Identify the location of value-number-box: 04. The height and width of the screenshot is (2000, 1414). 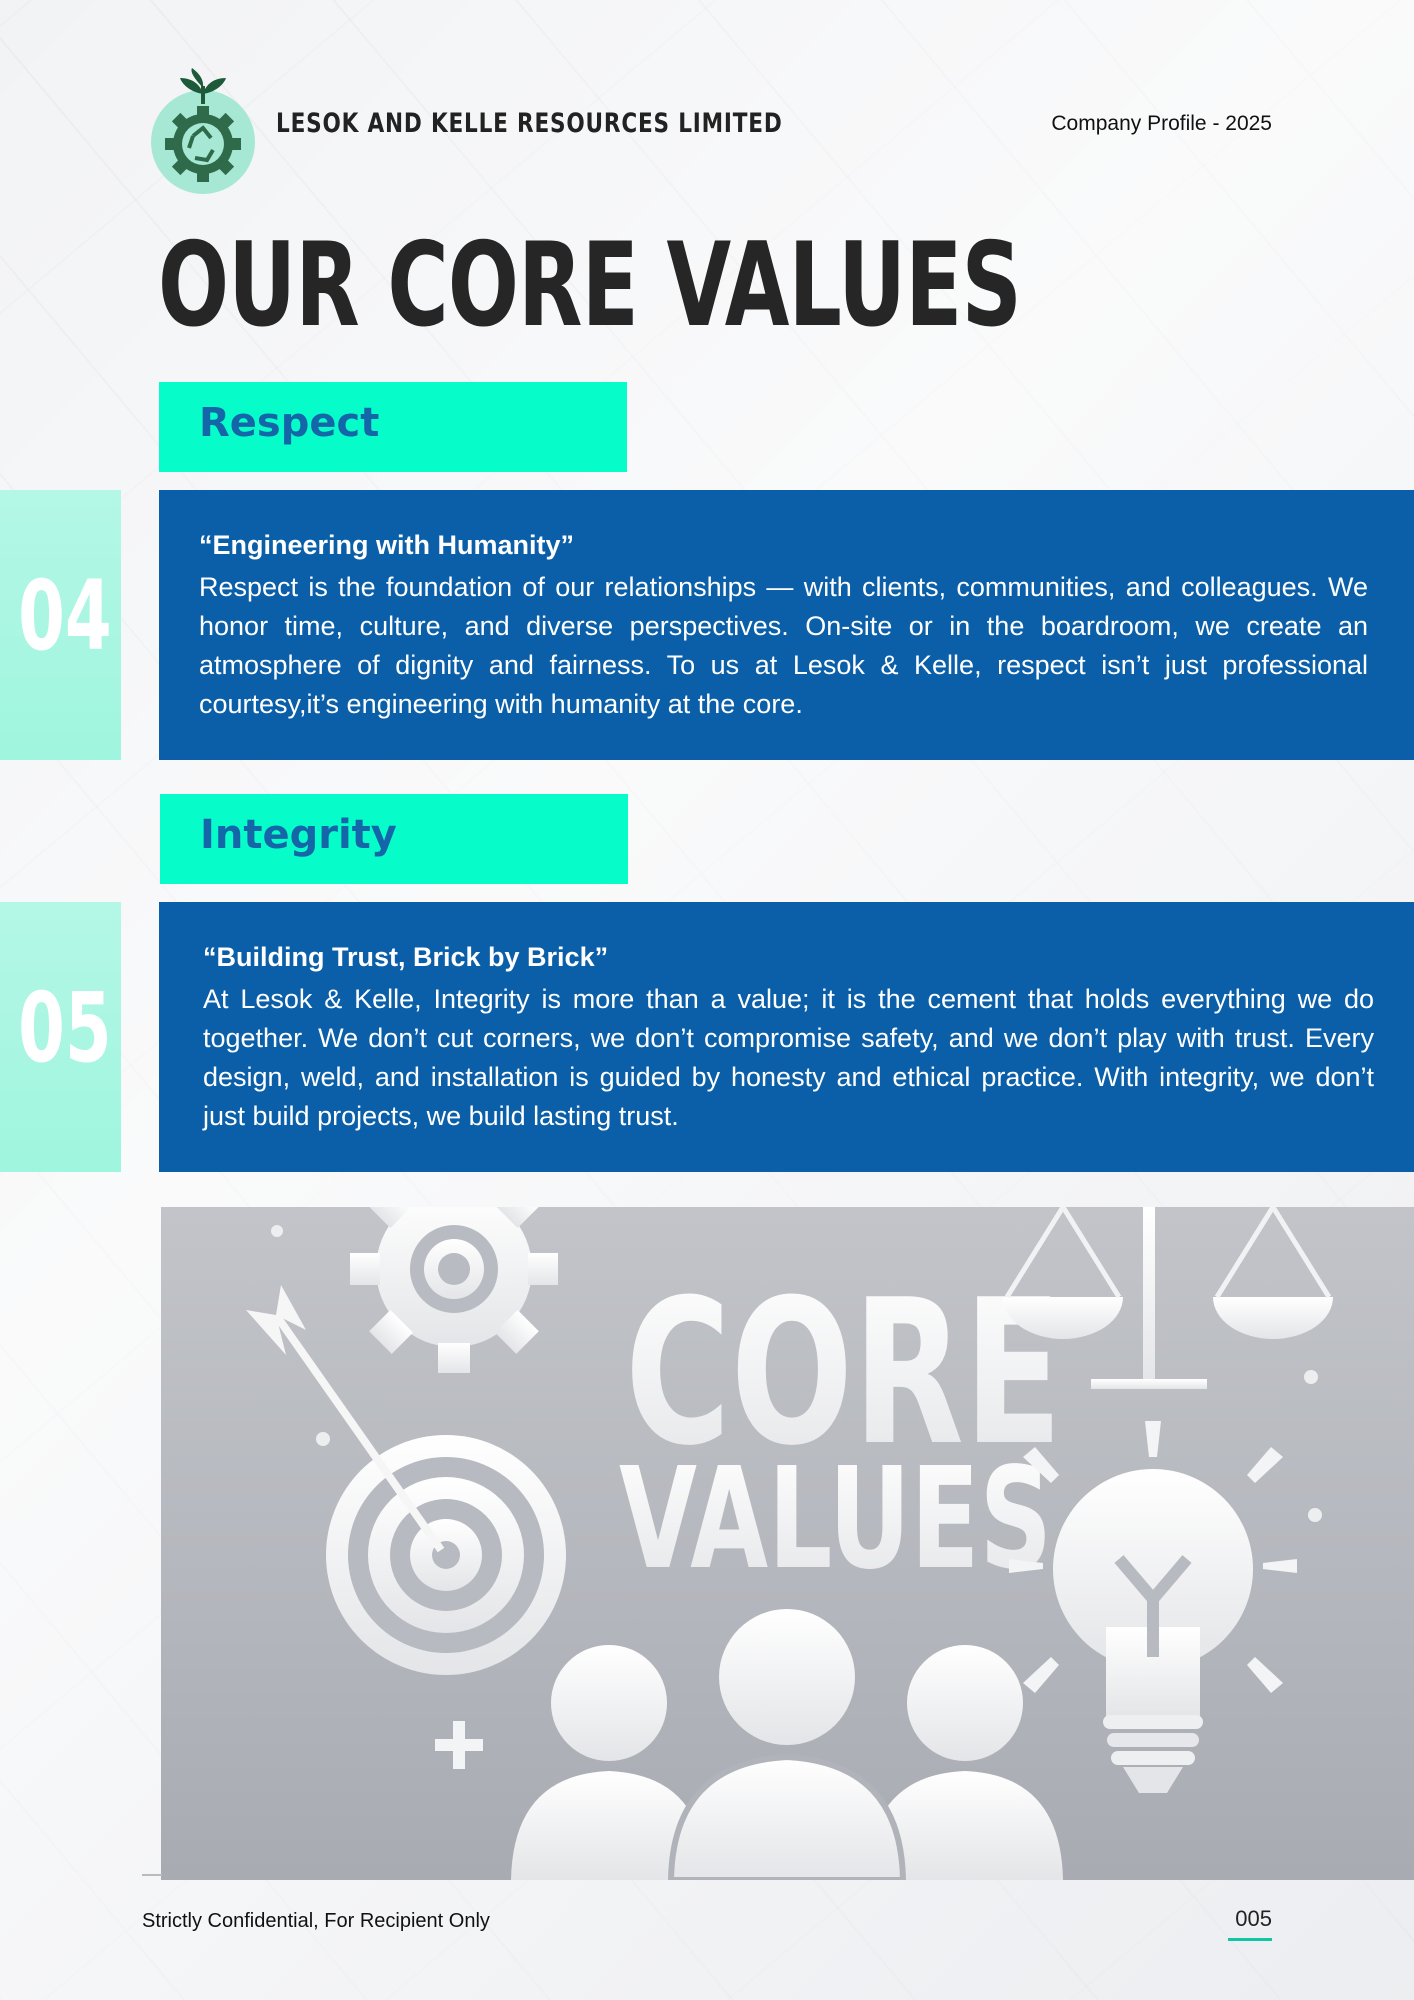
(60, 625).